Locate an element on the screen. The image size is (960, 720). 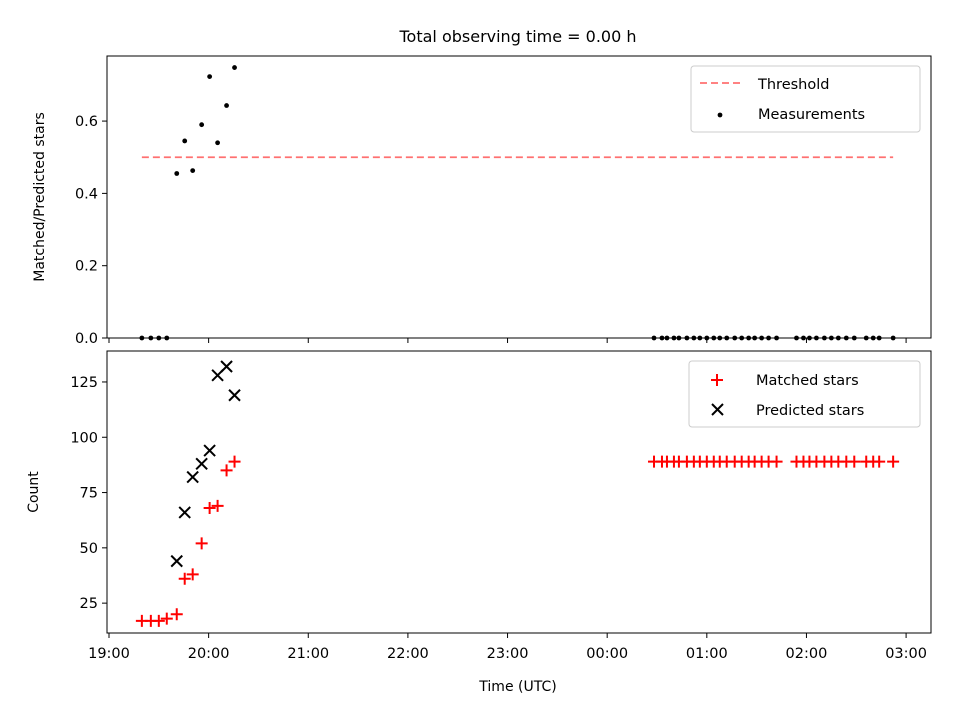
bottom-legend-box is located at coordinates (804, 394).